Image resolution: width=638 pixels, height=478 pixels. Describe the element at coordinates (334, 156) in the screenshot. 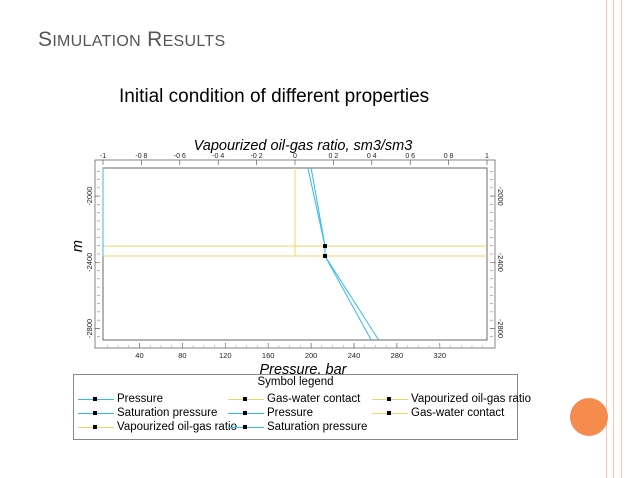

I see `x-top-tick-label: 0 2` at that location.